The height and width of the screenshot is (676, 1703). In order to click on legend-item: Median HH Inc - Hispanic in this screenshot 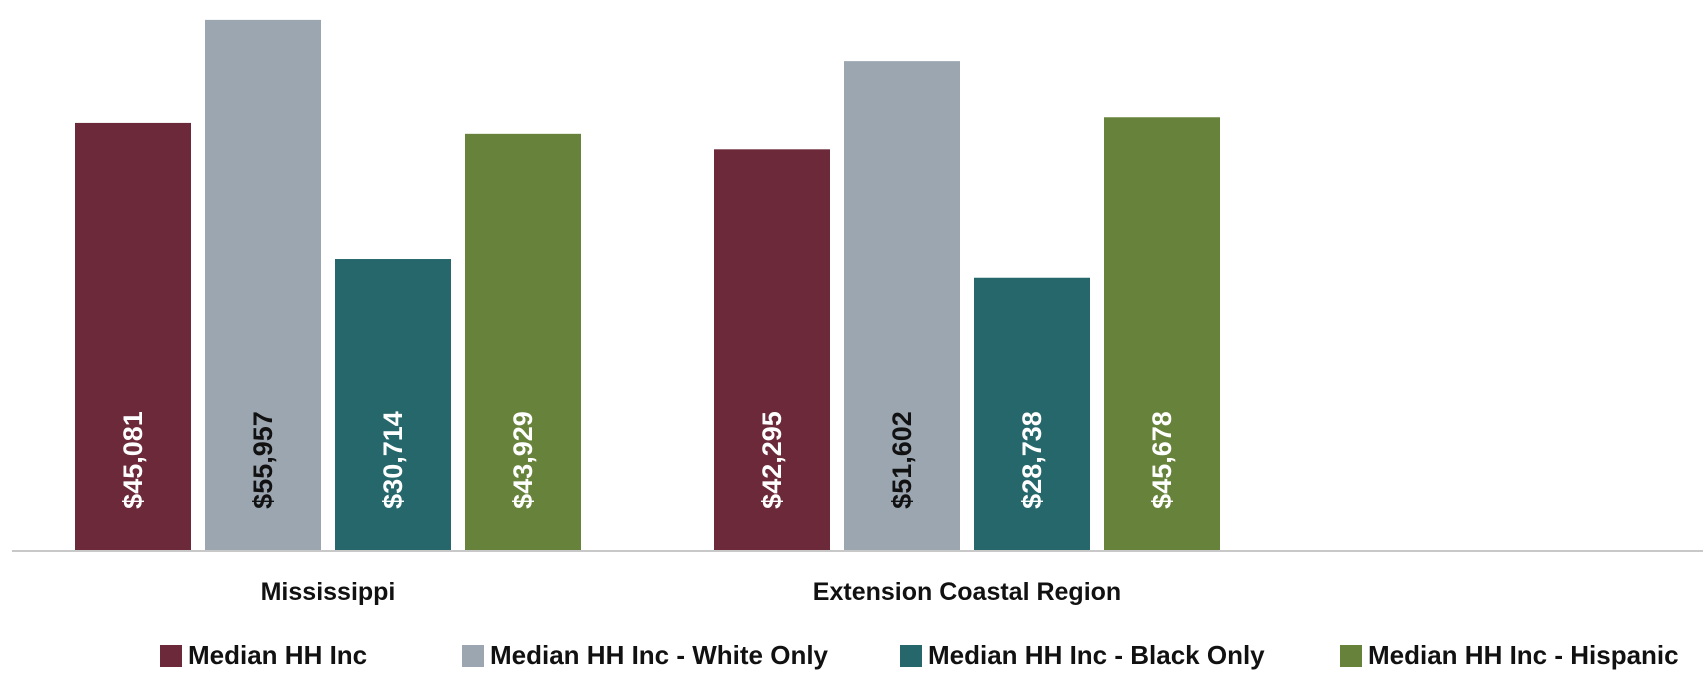, I will do `click(1509, 655)`.